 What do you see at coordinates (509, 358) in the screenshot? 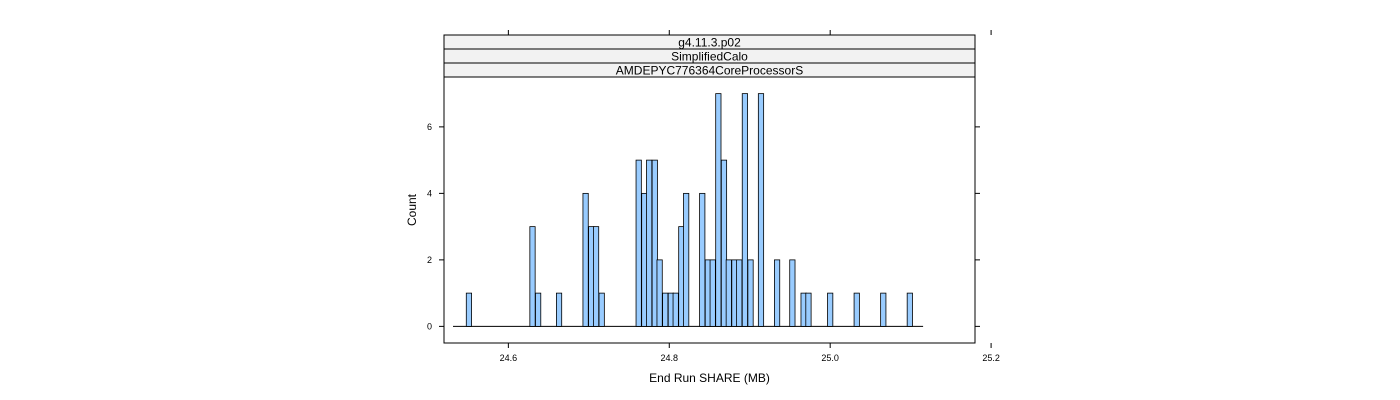
I see `x-tick-label: 24.6` at bounding box center [509, 358].